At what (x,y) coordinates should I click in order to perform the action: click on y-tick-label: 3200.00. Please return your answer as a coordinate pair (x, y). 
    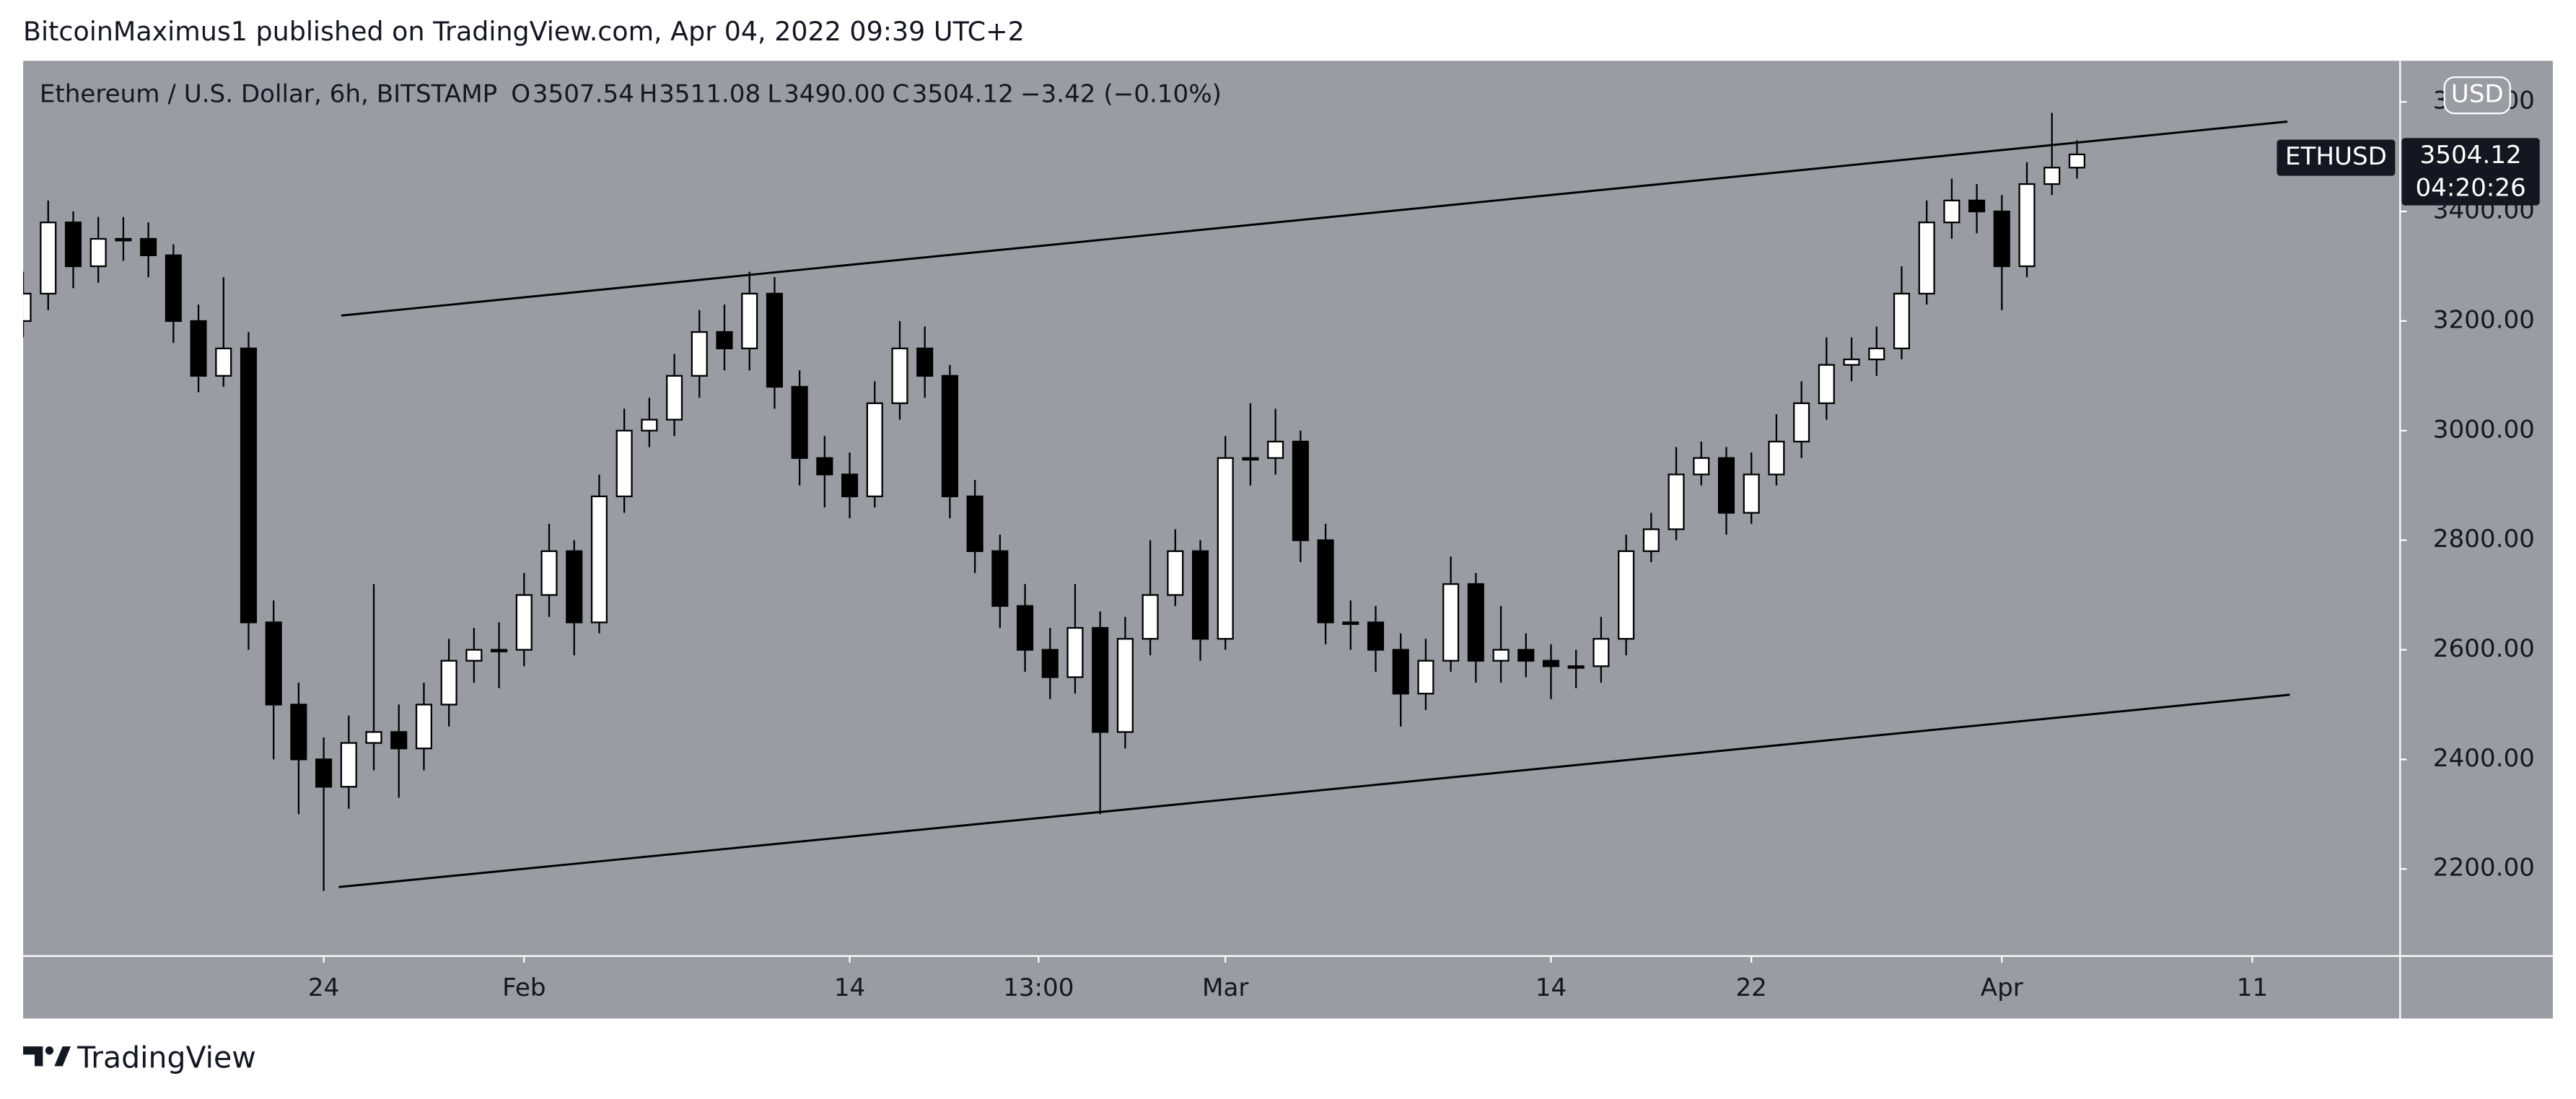
    Looking at the image, I should click on (2484, 319).